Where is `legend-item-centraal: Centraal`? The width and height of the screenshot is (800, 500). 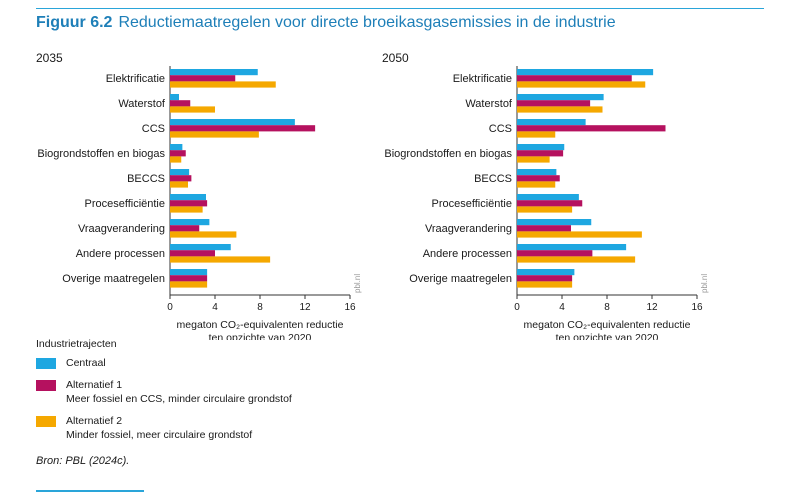 legend-item-centraal: Centraal is located at coordinates (164, 363).